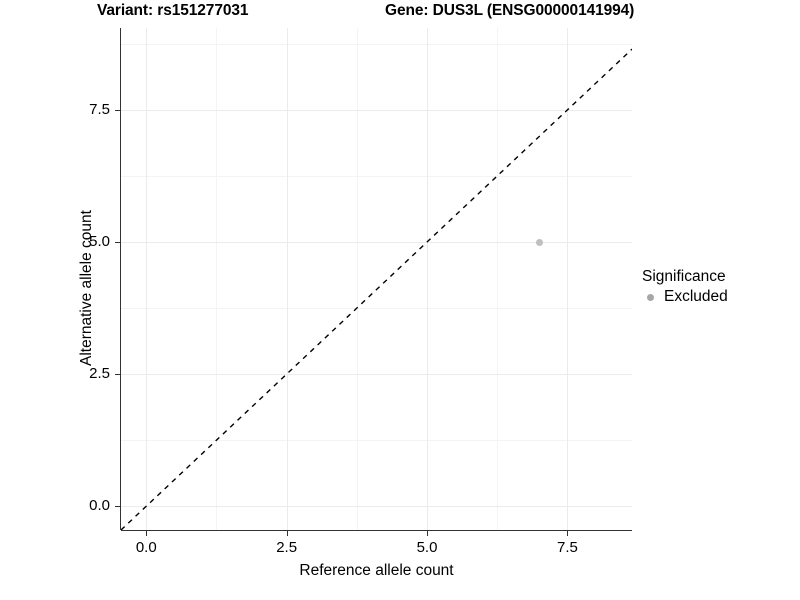  Describe the element at coordinates (684, 276) in the screenshot. I see `legend-title: Significance` at that location.